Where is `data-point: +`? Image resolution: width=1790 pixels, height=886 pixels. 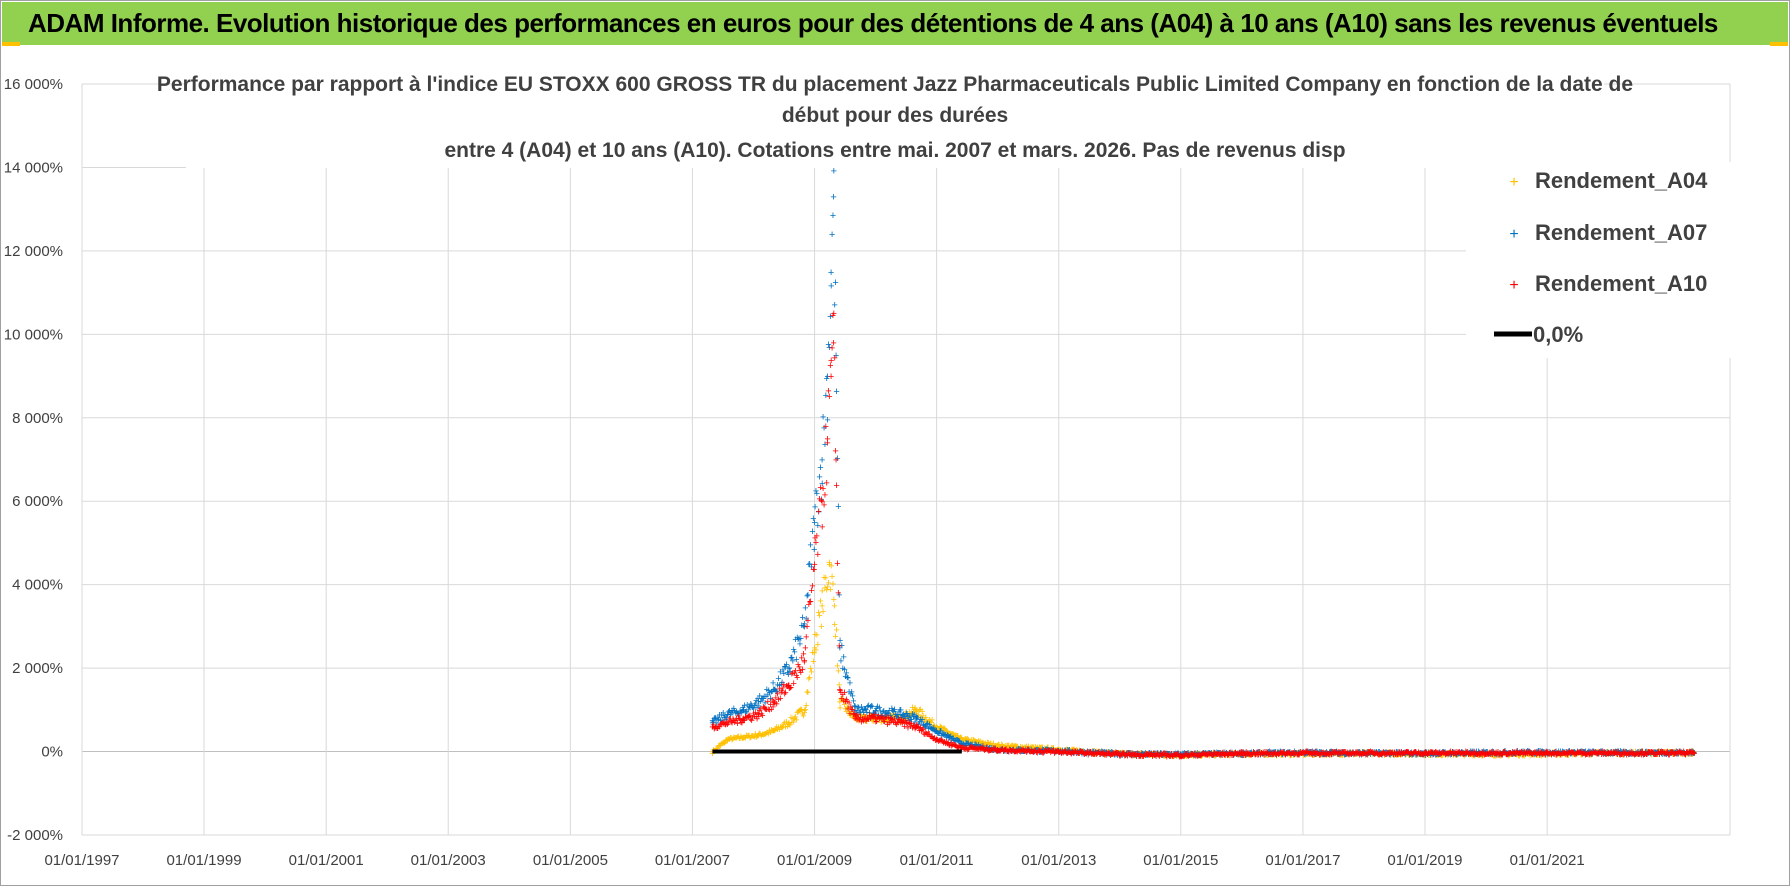
data-point: + is located at coordinates (1608, 753).